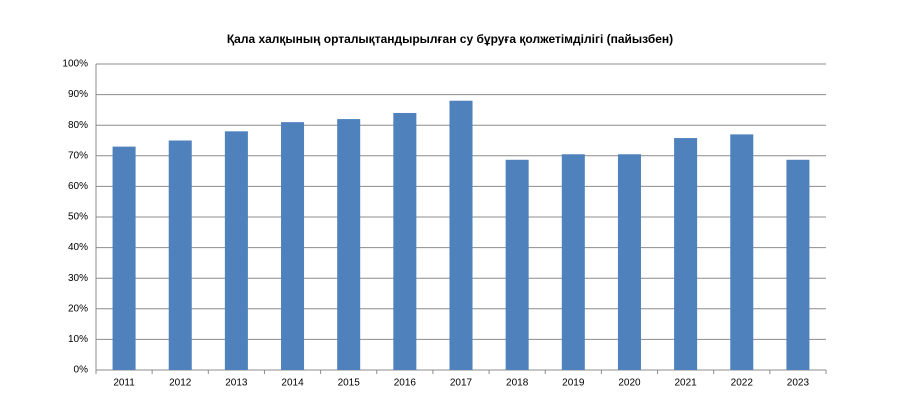  Describe the element at coordinates (78, 278) in the screenshot. I see `y-tick-label: 30%` at that location.